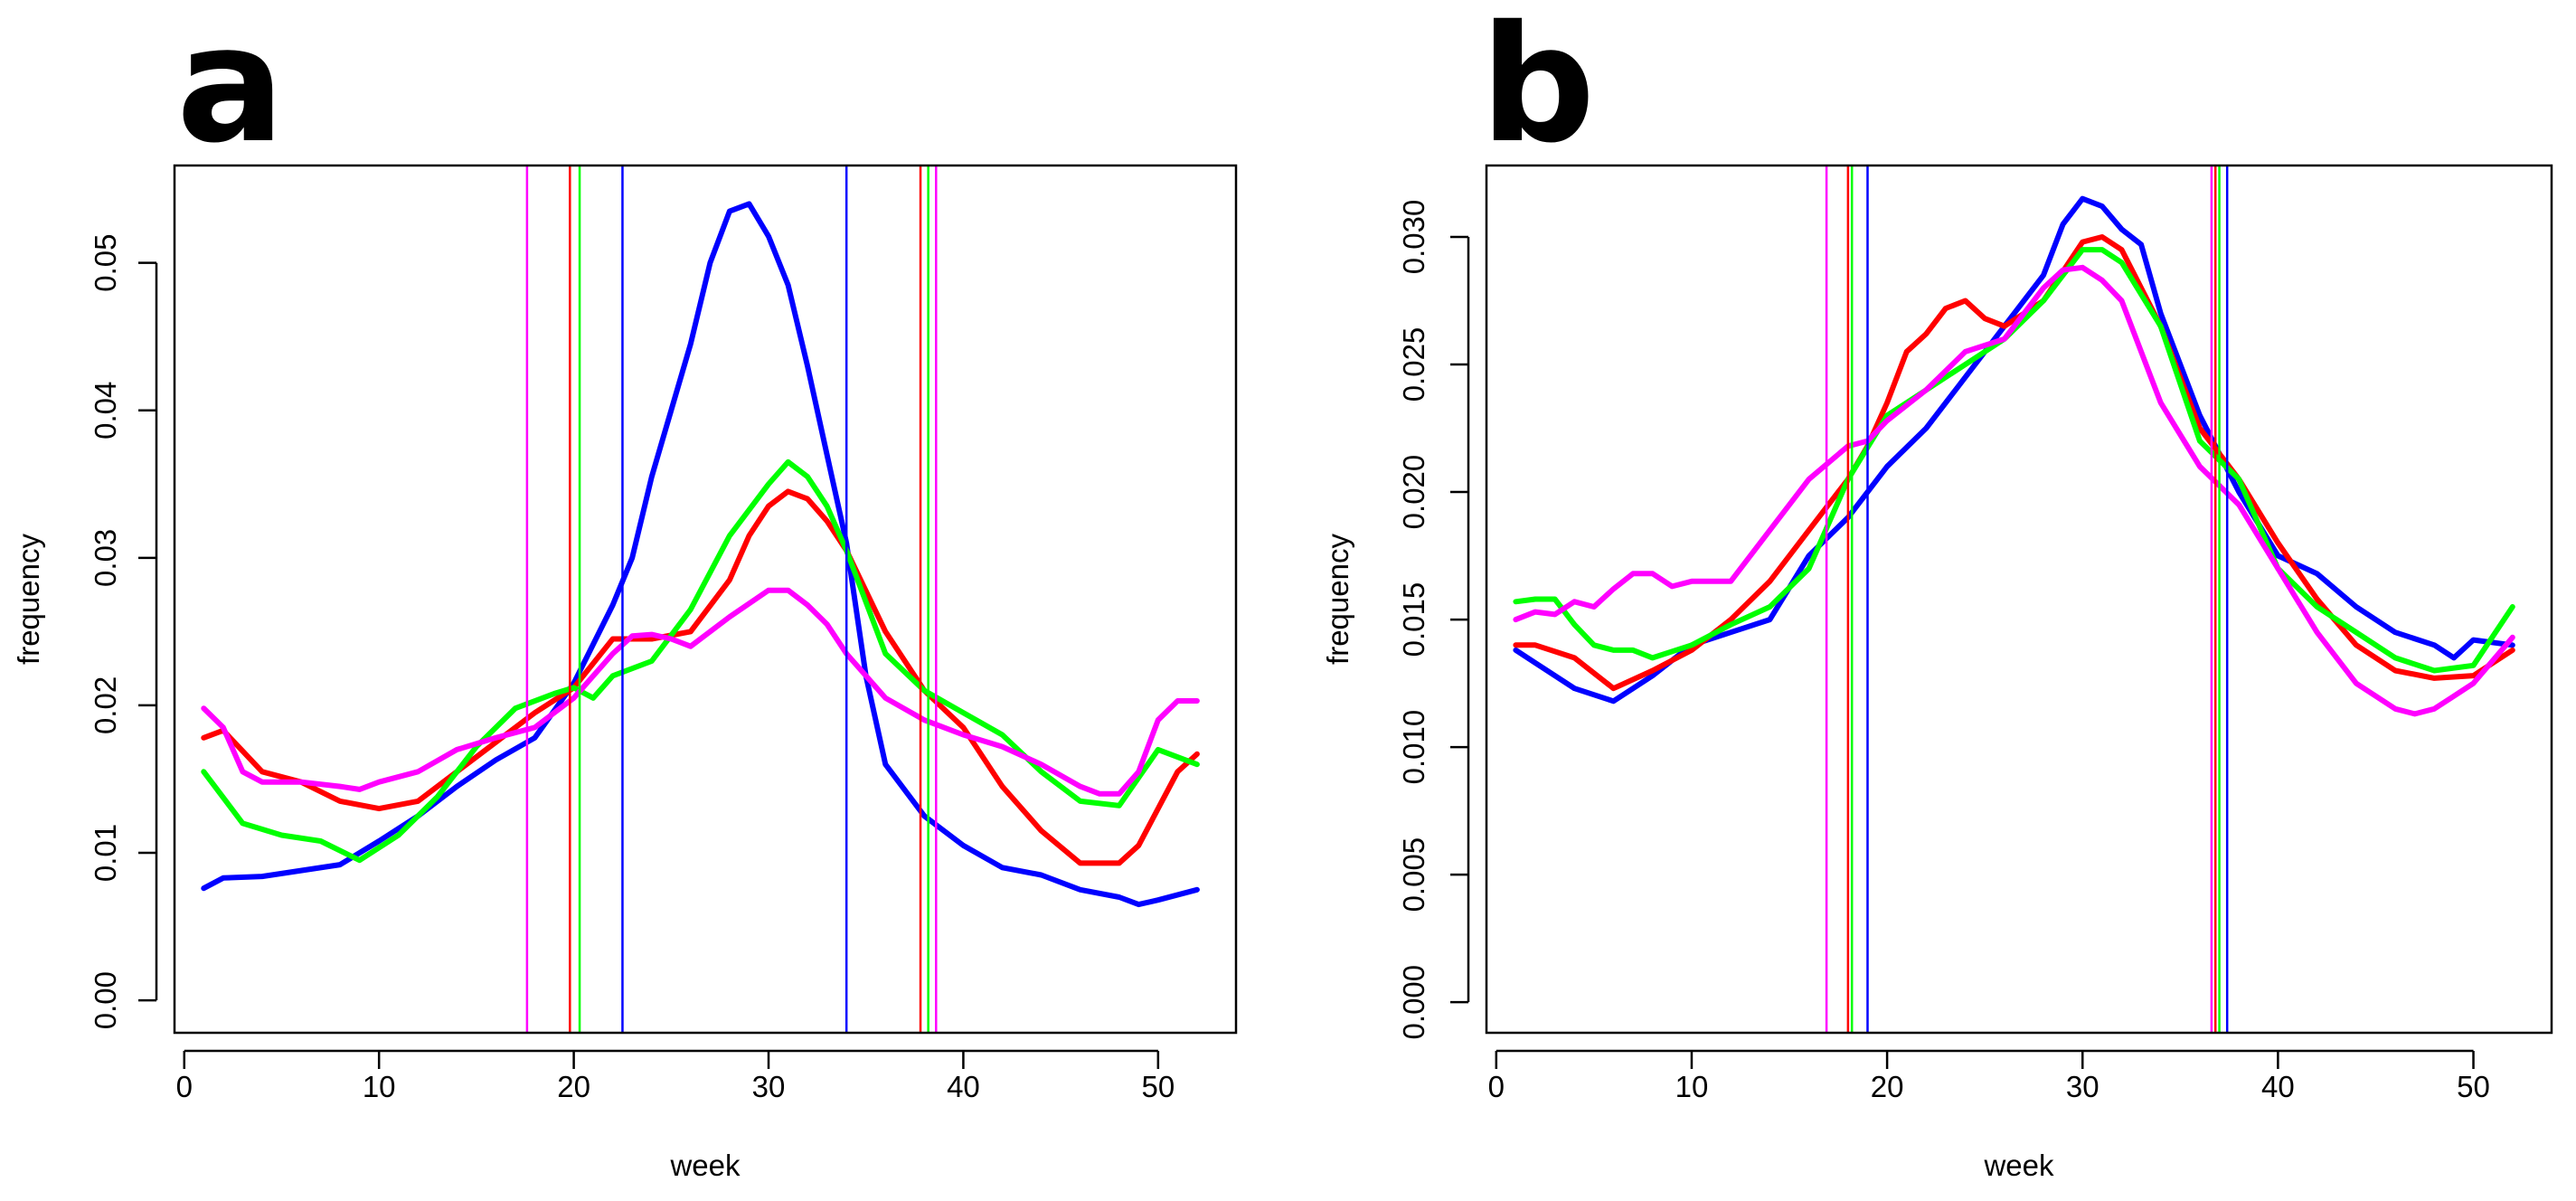 This screenshot has width=2576, height=1201. I want to click on x-tick-label-b-40: 40, so click(2278, 1087).